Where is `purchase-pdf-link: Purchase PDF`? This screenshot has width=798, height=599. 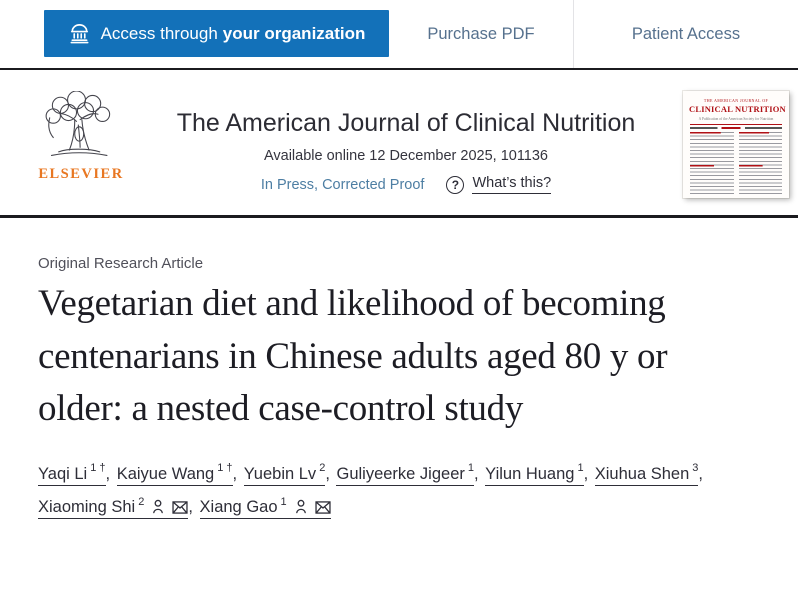 purchase-pdf-link: Purchase PDF is located at coordinates (481, 33).